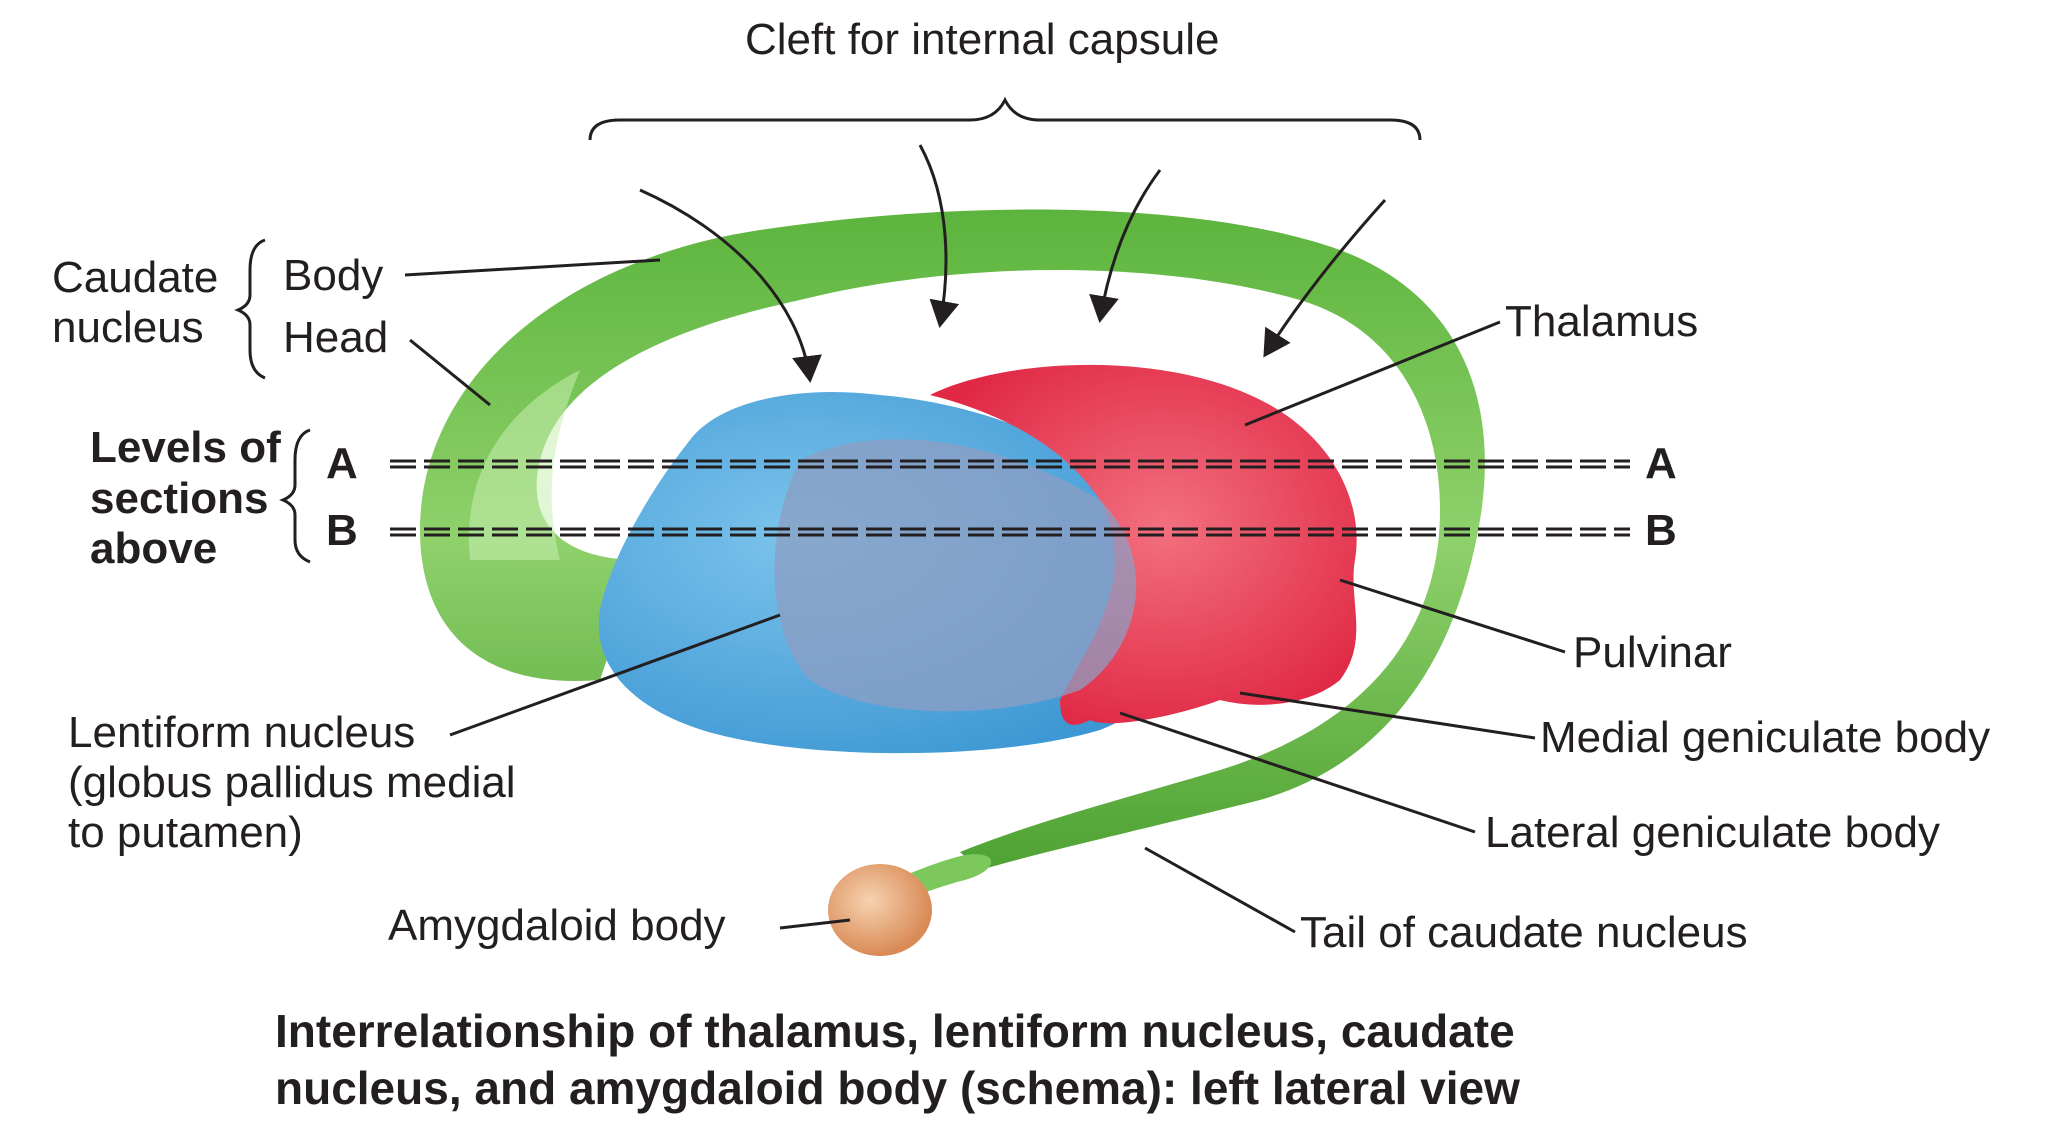 Image resolution: width=2048 pixels, height=1135 pixels. I want to click on level-b-left-label: B, so click(342, 530).